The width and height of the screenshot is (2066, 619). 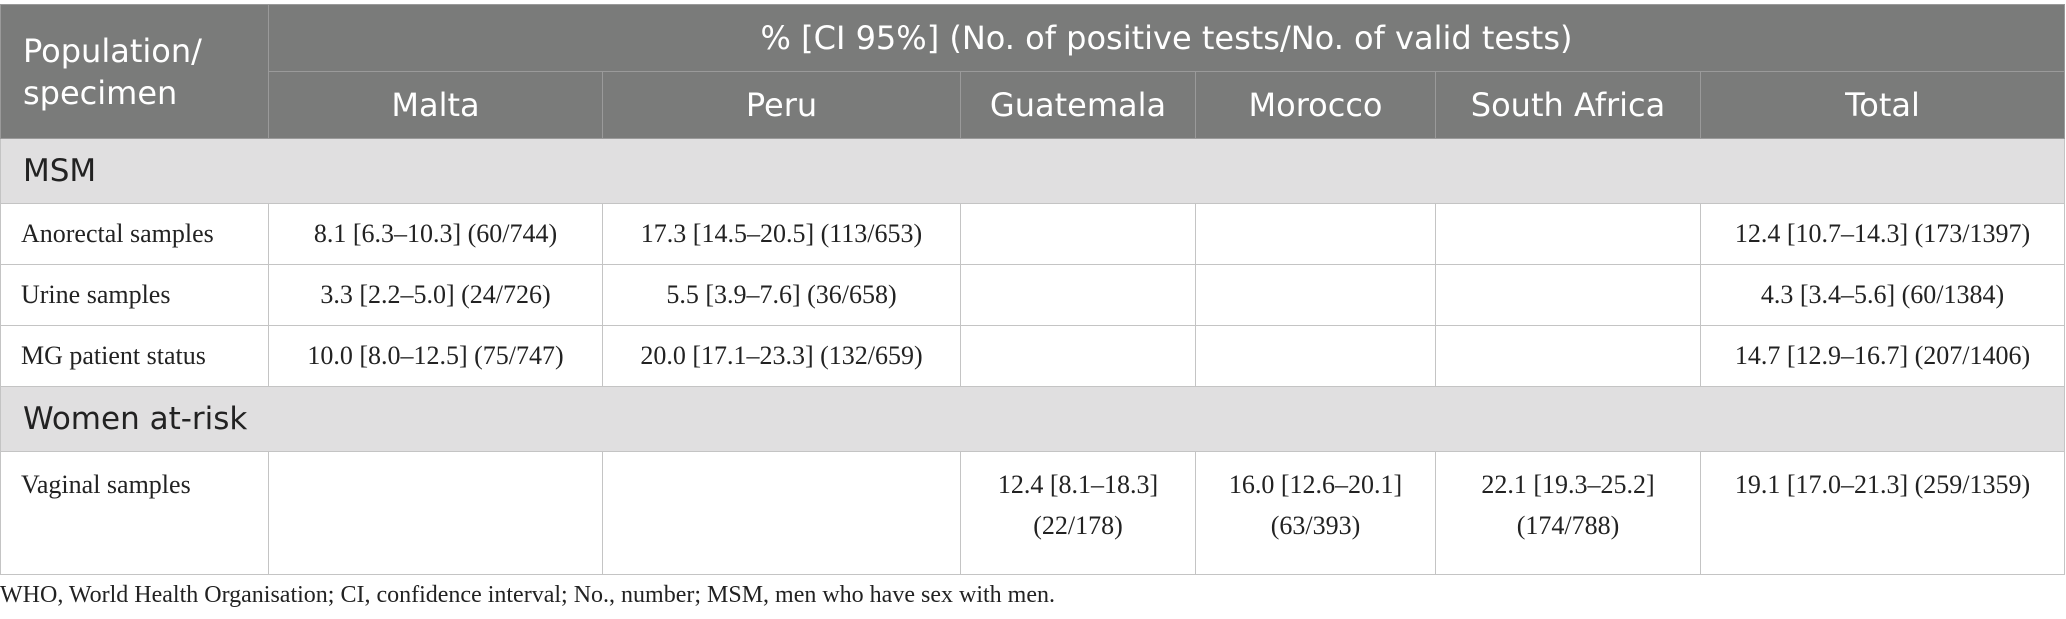 What do you see at coordinates (1882, 105) in the screenshot?
I see `column-header-total: Total` at bounding box center [1882, 105].